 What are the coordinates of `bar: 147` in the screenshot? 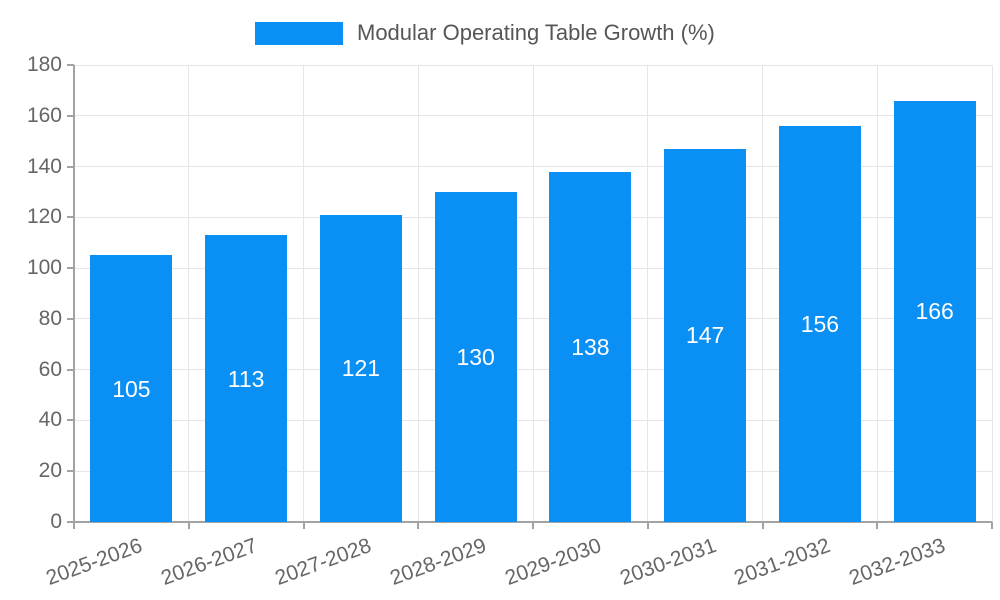 It's located at (705, 335).